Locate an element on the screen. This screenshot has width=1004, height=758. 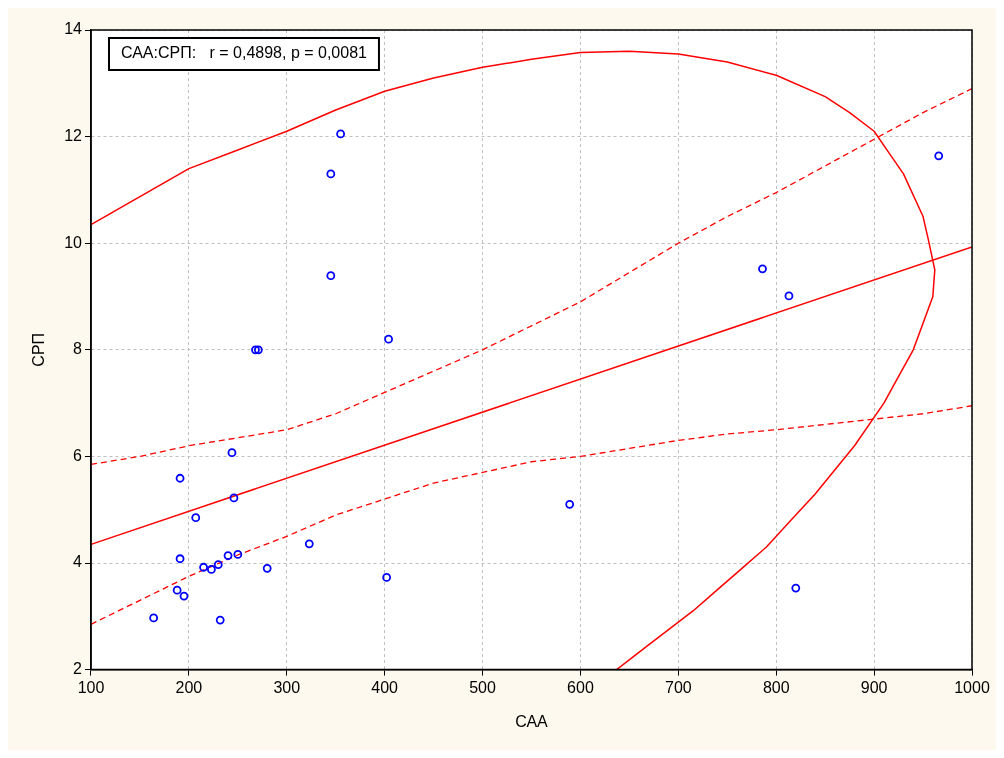
x-tick-label: 300 is located at coordinates (287, 687).